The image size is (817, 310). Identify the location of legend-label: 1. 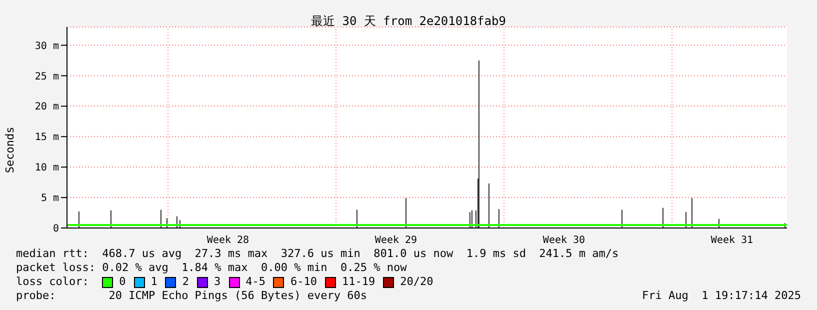
(154, 282).